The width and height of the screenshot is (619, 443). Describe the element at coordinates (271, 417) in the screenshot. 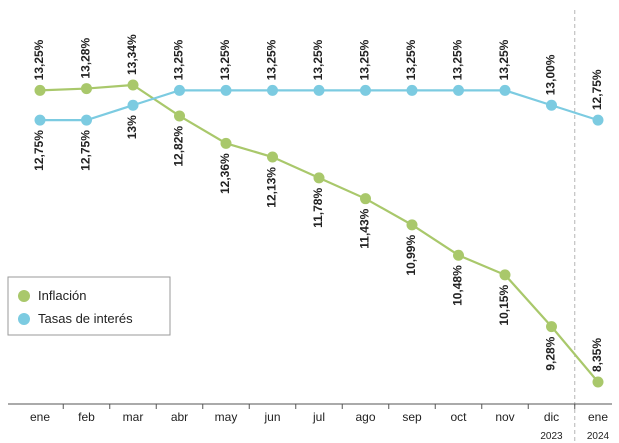

I see `x-tick-label: jun` at that location.